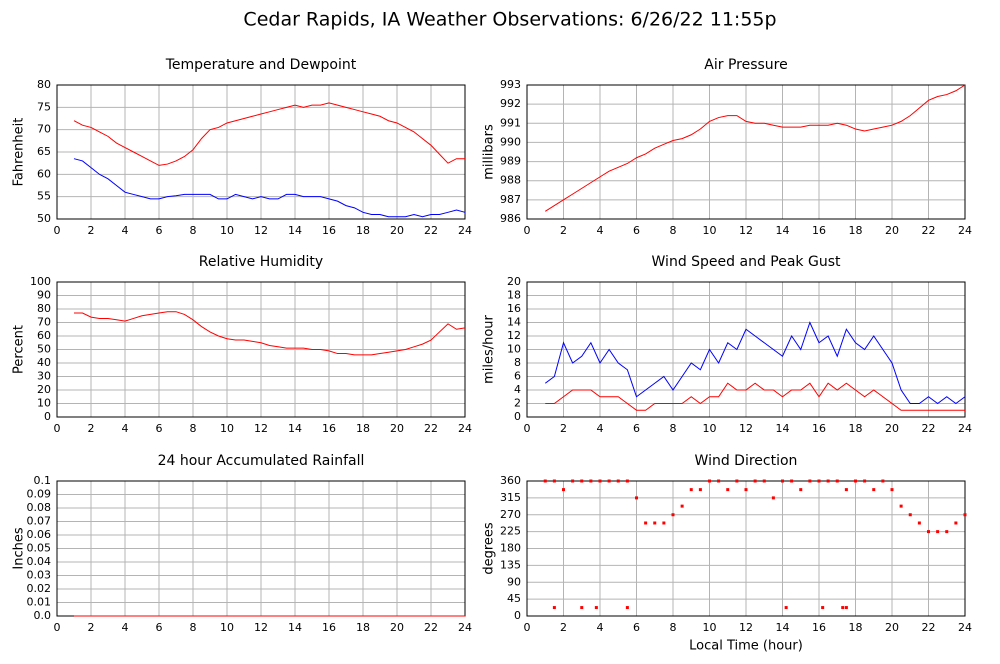 This screenshot has width=1000, height=664. Describe the element at coordinates (892, 230) in the screenshot. I see `x-tick-label: 20` at that location.